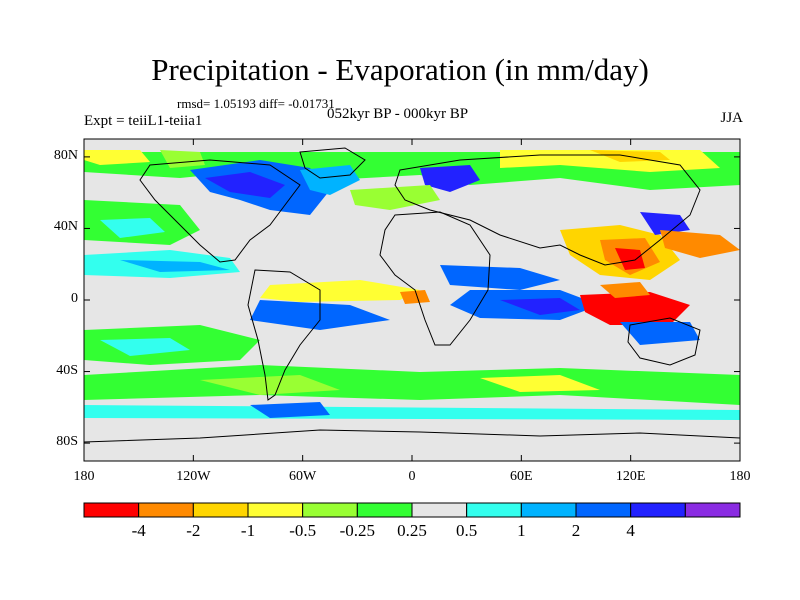 The width and height of the screenshot is (800, 600). Describe the element at coordinates (395, 197) in the screenshot. I see `north-atlantic-green-band` at that location.